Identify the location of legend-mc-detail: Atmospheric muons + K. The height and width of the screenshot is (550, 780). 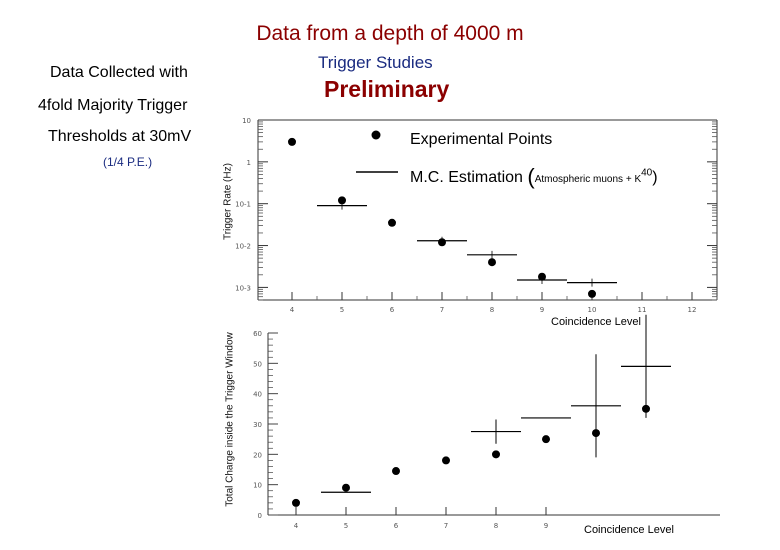
(588, 179).